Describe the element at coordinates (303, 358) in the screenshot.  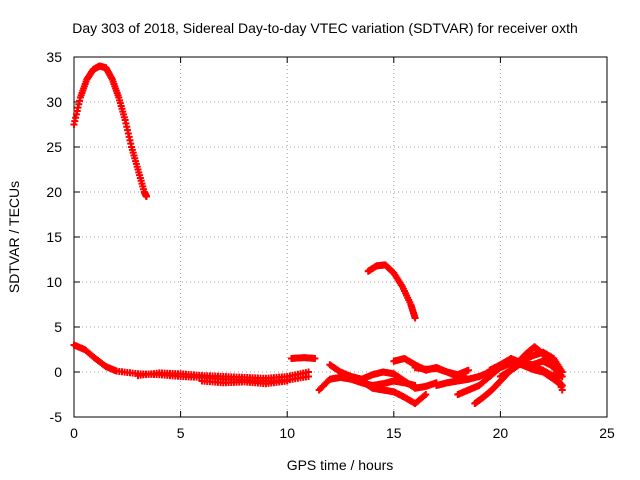
I see `series-seg-a` at that location.